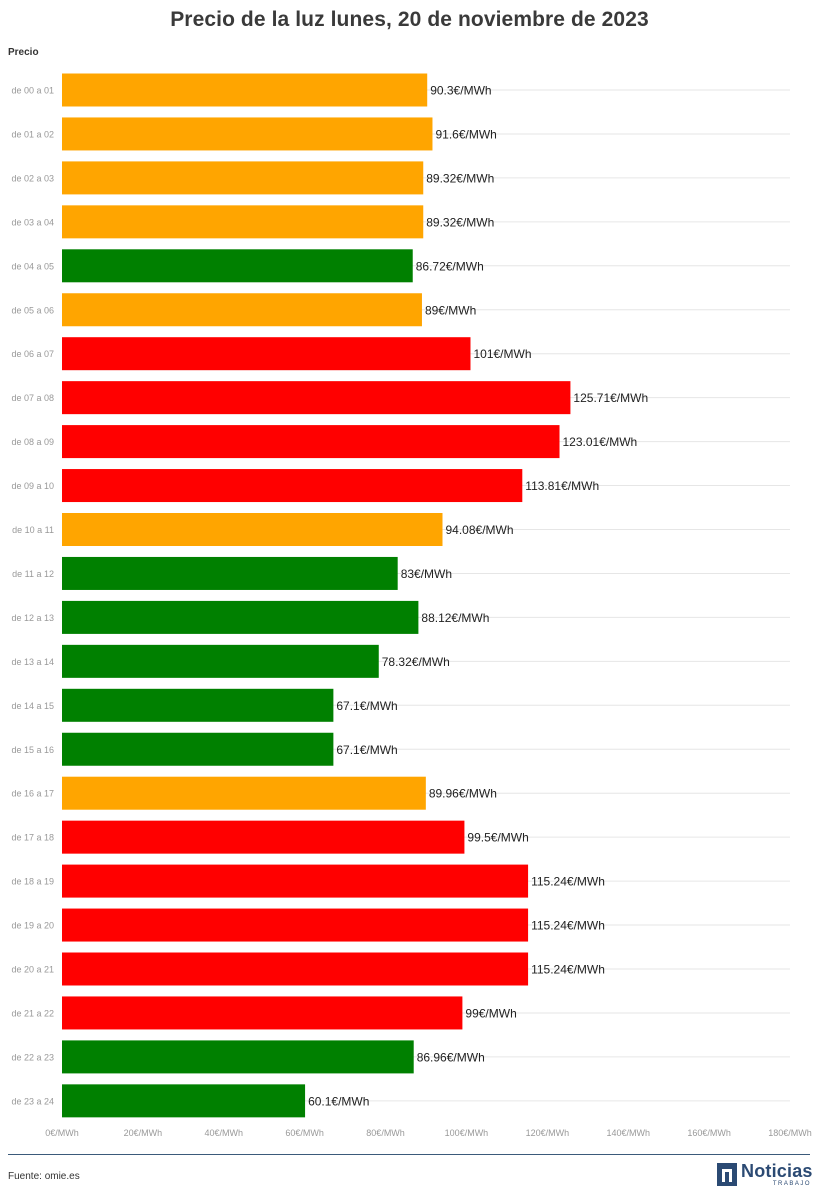  What do you see at coordinates (463, 794) in the screenshot?
I see `value-label: 89.96€/MWh` at bounding box center [463, 794].